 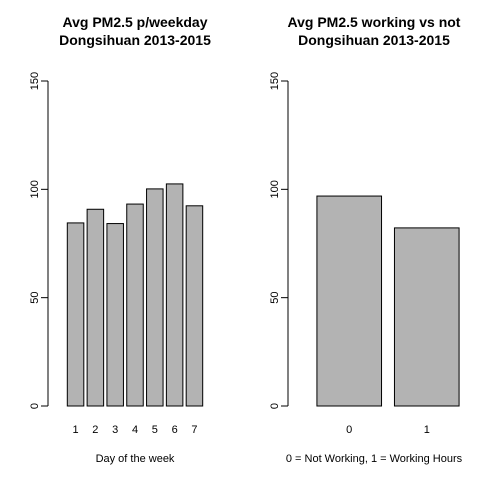 I want to click on x-tick-label-4: 4, so click(x=135, y=430).